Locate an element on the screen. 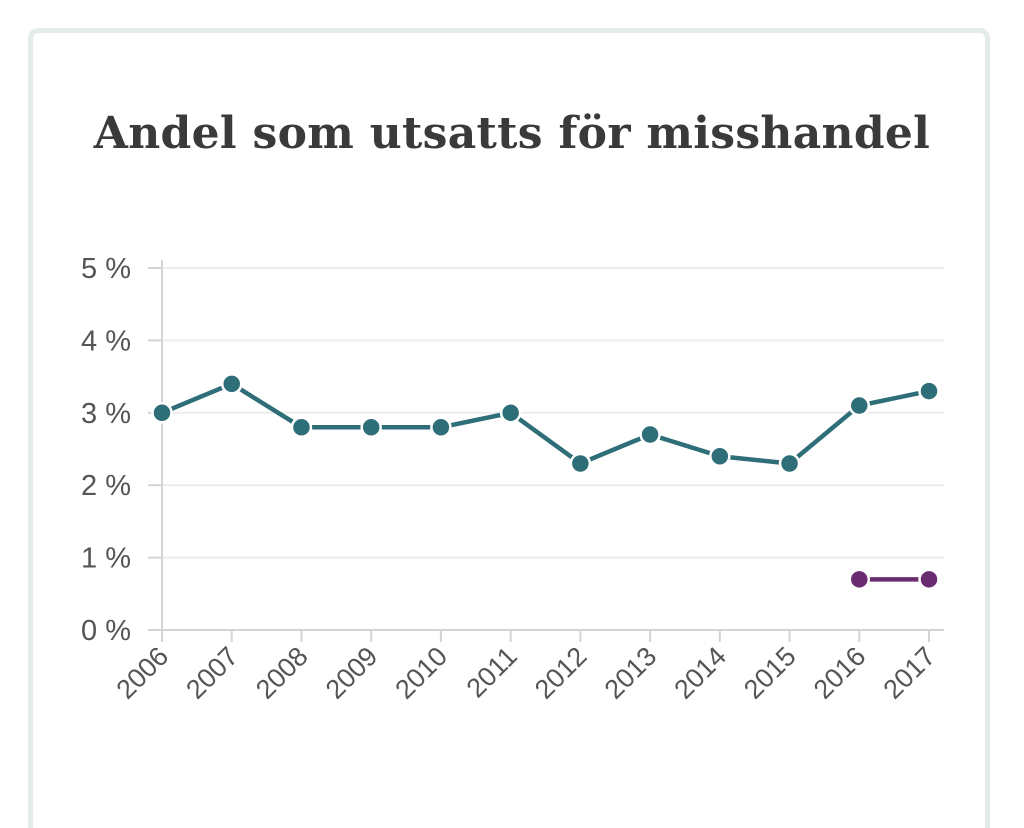  x-tick-label: 2017 is located at coordinates (910, 673).